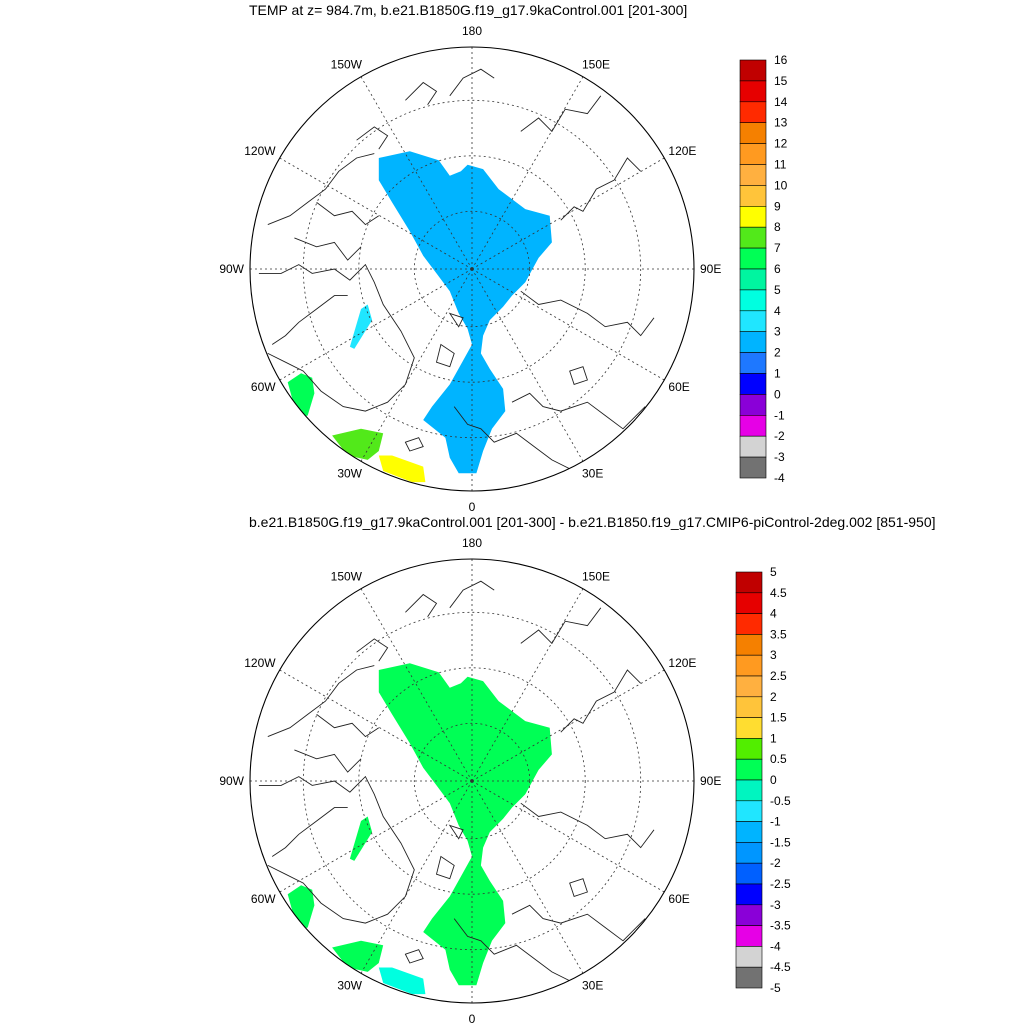 This screenshot has width=1024, height=1024. What do you see at coordinates (777, 290) in the screenshot?
I see `colorbar-label: 5` at bounding box center [777, 290].